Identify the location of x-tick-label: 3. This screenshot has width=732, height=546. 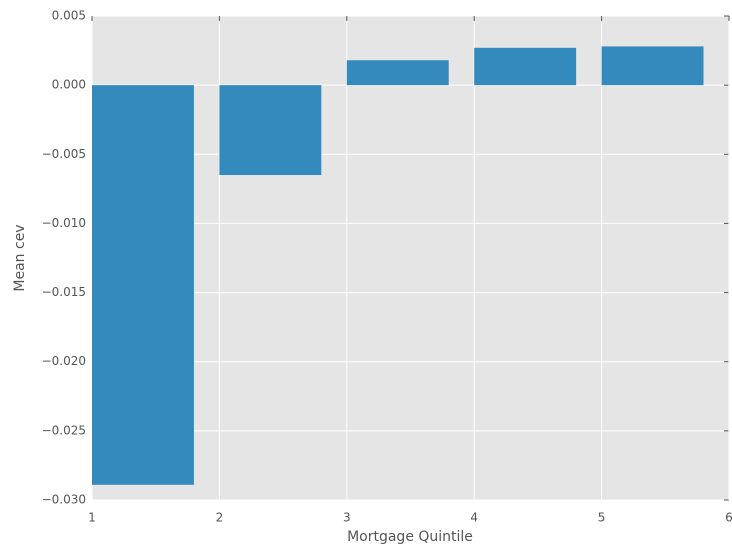
(347, 518).